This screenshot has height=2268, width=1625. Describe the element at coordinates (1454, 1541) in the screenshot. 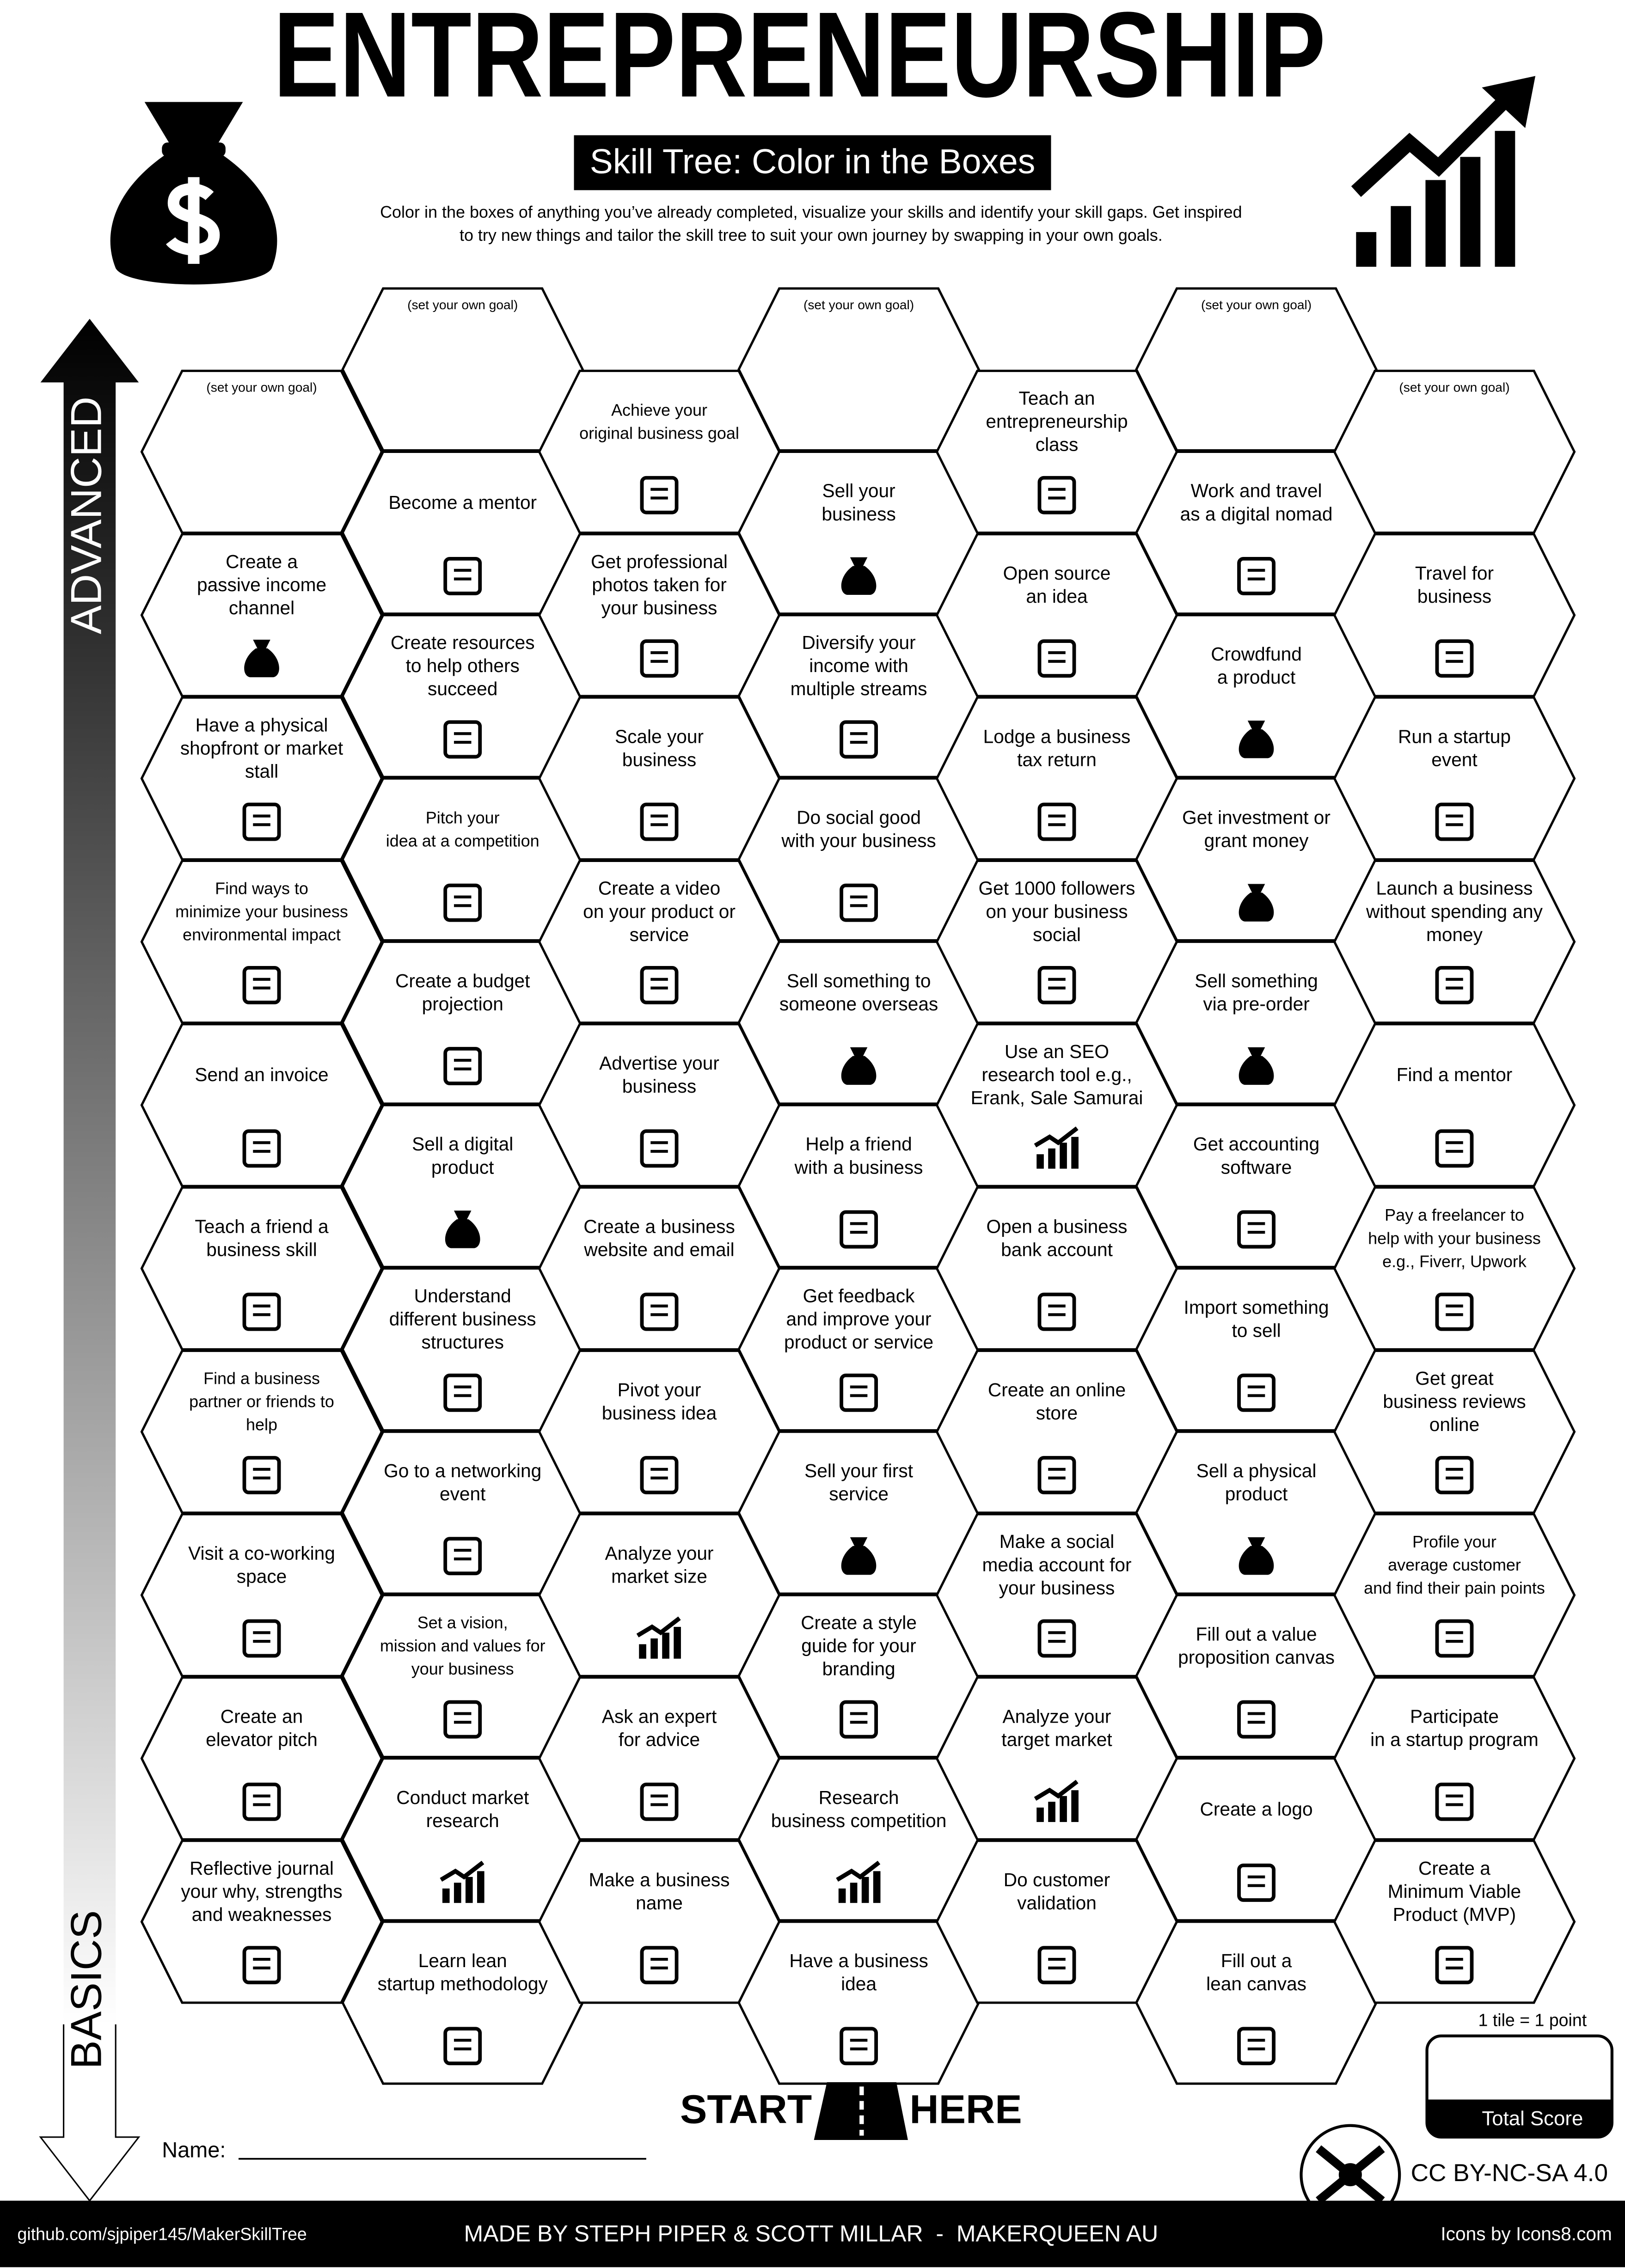

I see `tile-label: Profile your` at that location.